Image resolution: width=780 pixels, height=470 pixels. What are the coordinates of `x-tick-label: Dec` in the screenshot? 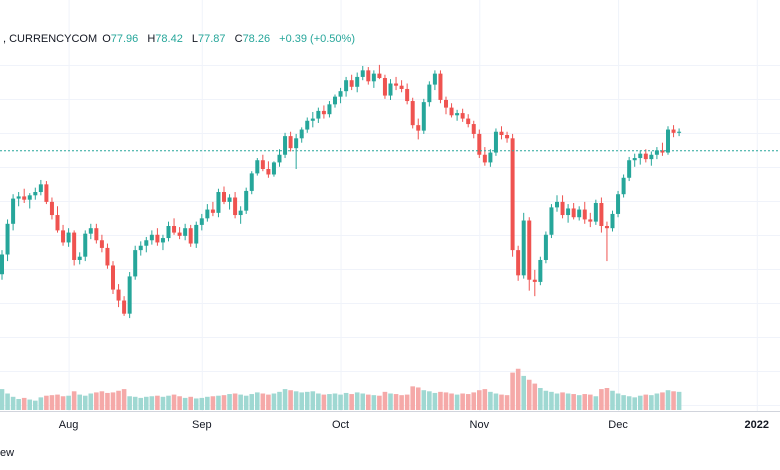 It's located at (618, 425).